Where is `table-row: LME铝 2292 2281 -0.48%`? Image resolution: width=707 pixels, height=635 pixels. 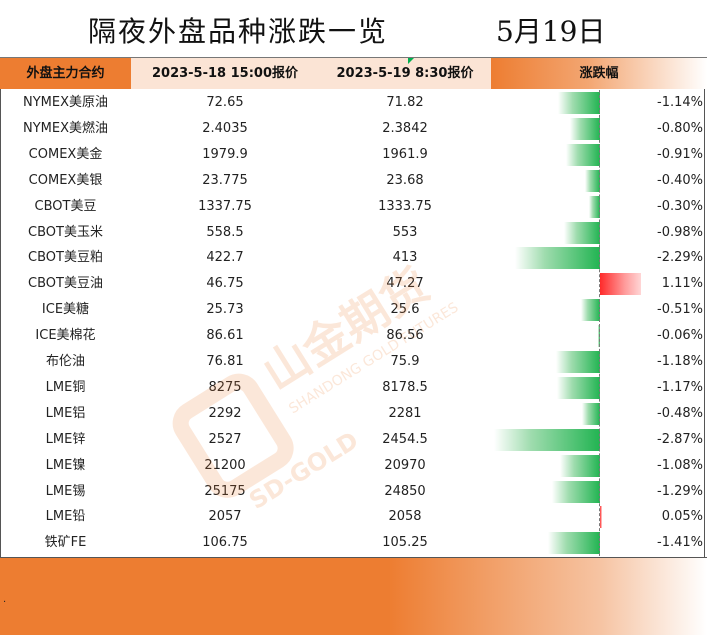 table-row: LME铝 2292 2281 -0.48% is located at coordinates (353, 414).